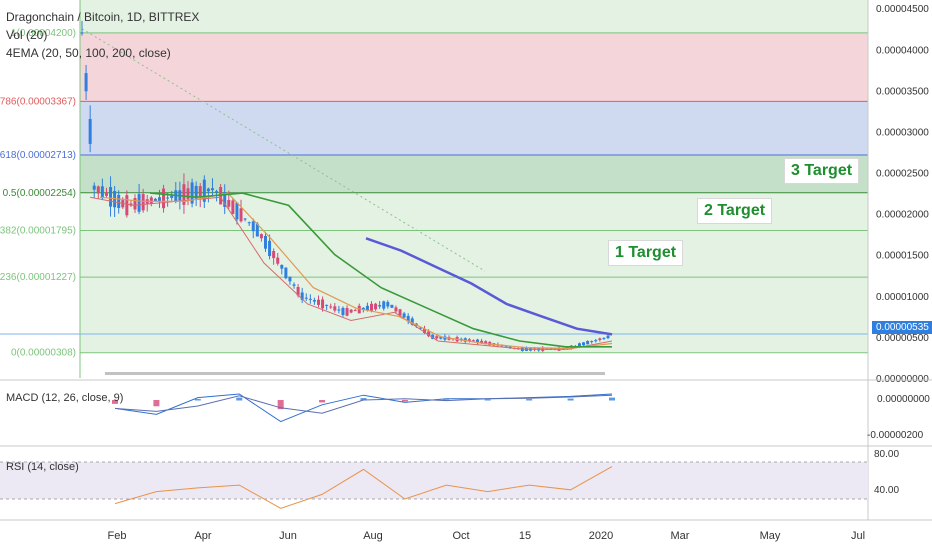 The height and width of the screenshot is (555, 932). Describe the element at coordinates (680, 536) in the screenshot. I see `x-axis-tick-label: Mar` at that location.